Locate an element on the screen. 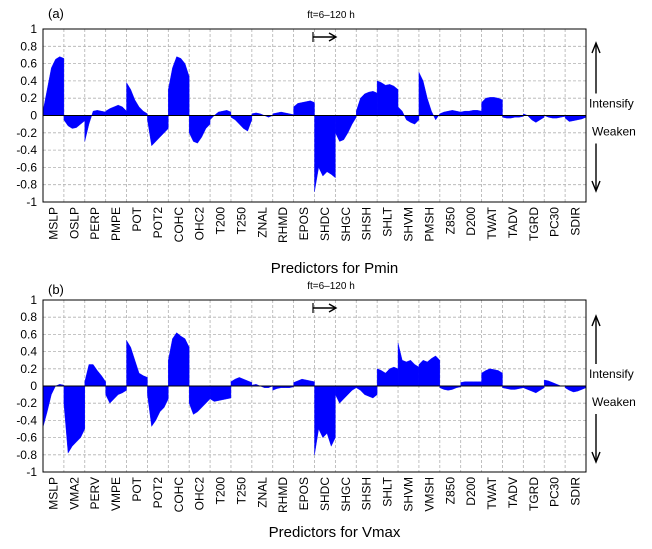  panel-label: (b) is located at coordinates (56, 289).